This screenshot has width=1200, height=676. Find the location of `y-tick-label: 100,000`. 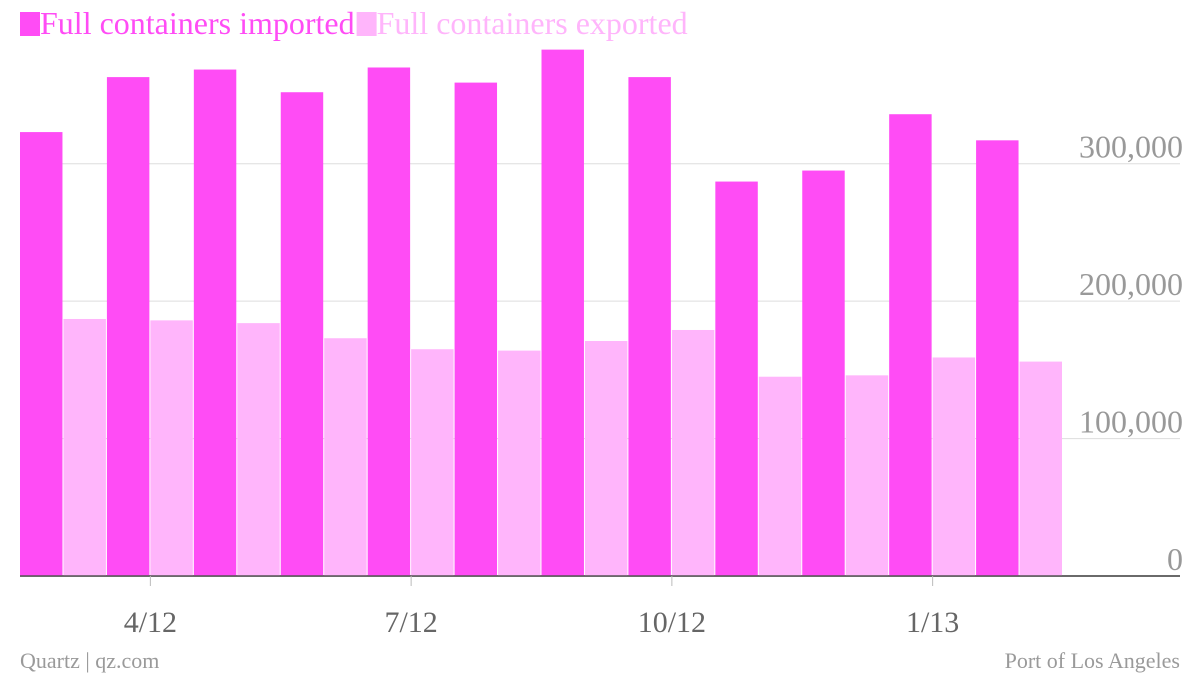

y-tick-label: 100,000 is located at coordinates (1131, 422).